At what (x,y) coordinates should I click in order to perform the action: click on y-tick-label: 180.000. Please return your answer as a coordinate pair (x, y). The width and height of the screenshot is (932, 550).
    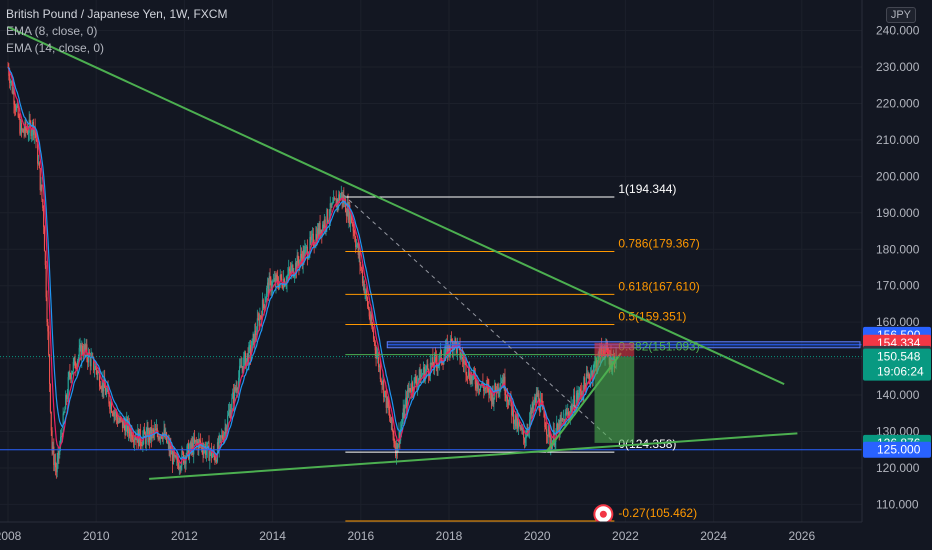
    Looking at the image, I should click on (898, 249).